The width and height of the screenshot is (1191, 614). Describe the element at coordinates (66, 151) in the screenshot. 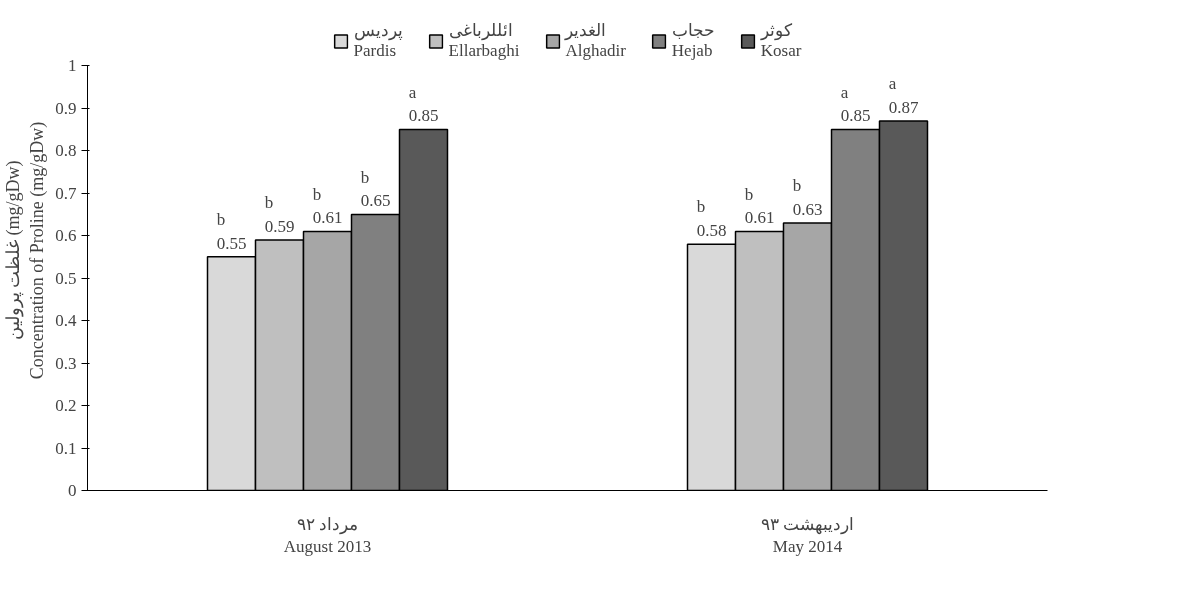

I see `y-tick-label: 0.8` at that location.